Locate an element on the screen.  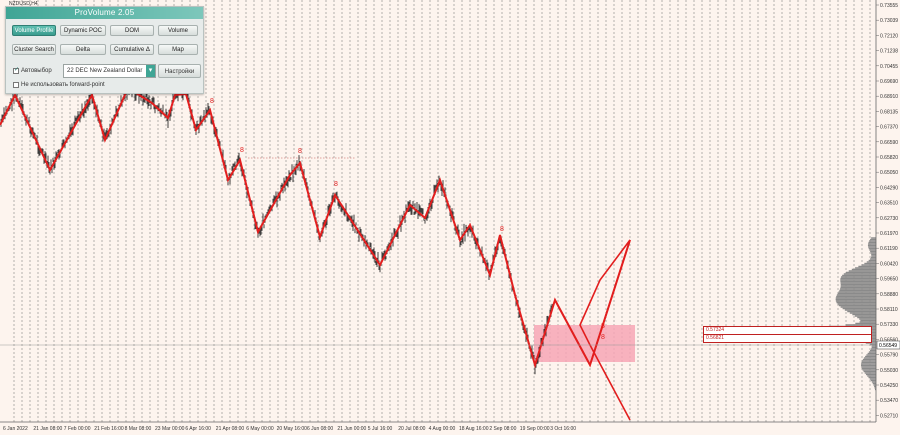
time-tick-label: 18 Aug 16:00 is located at coordinates (474, 429).